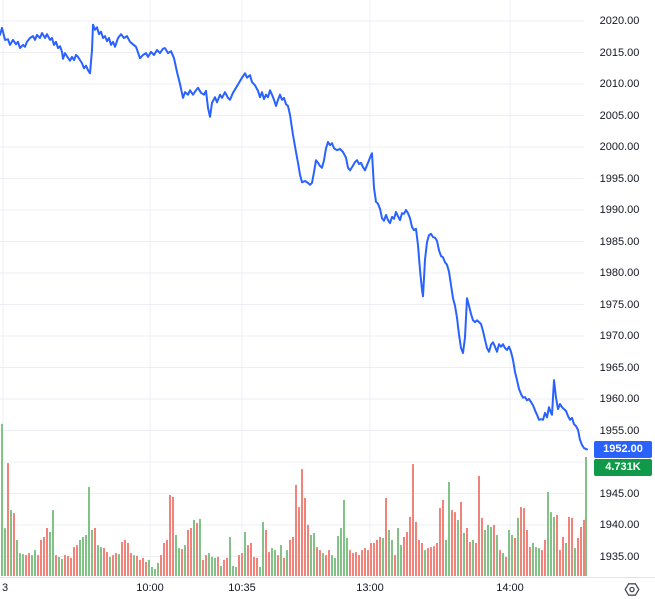 The height and width of the screenshot is (599, 655). What do you see at coordinates (619, 367) in the screenshot?
I see `price-axis-label: 1965.00` at bounding box center [619, 367].